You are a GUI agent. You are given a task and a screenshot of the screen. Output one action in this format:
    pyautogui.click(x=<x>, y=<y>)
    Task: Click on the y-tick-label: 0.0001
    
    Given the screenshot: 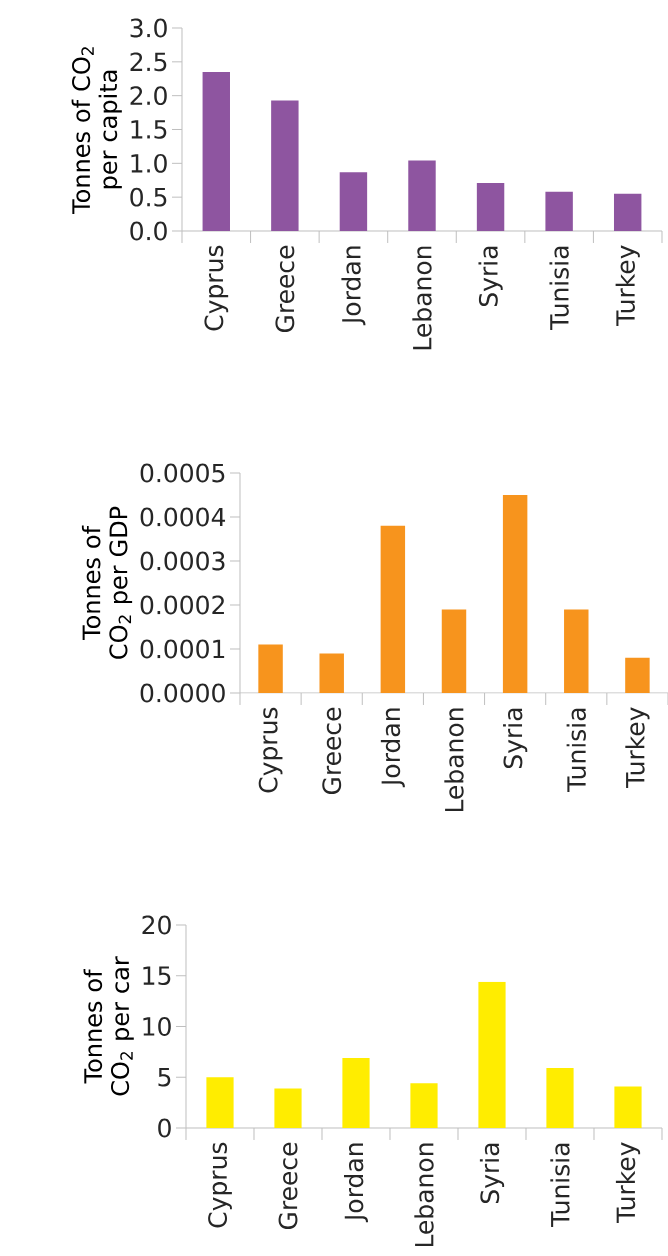 What is the action you would take?
    pyautogui.click(x=182, y=649)
    